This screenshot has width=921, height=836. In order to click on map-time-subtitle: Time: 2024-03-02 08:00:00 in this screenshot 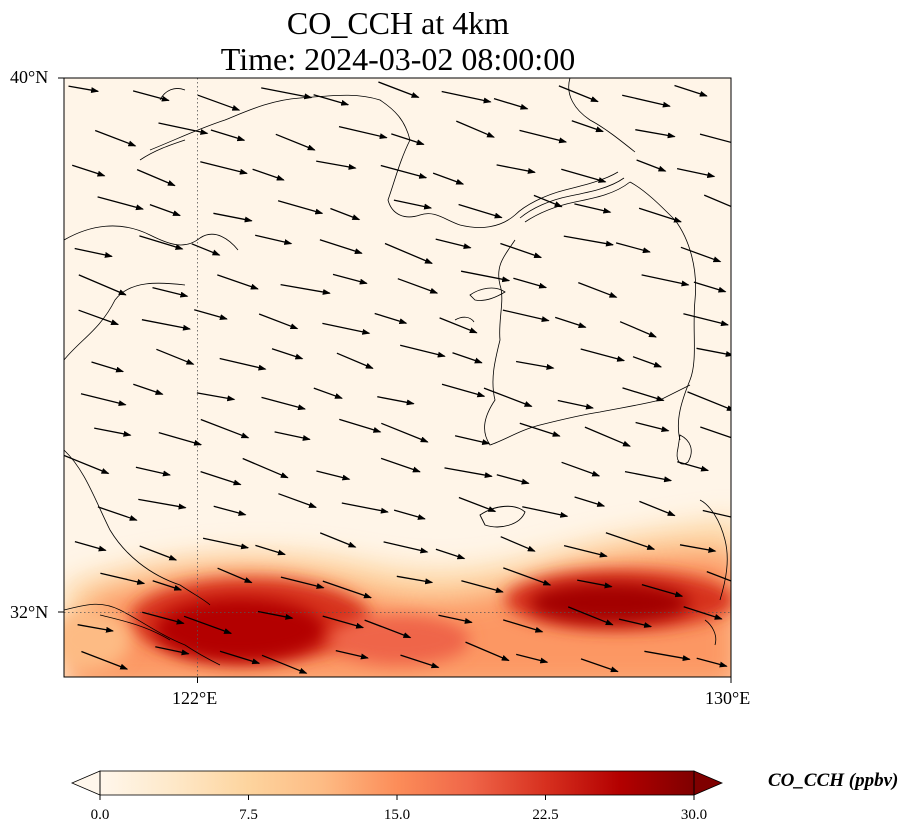, I will do `click(398, 59)`.